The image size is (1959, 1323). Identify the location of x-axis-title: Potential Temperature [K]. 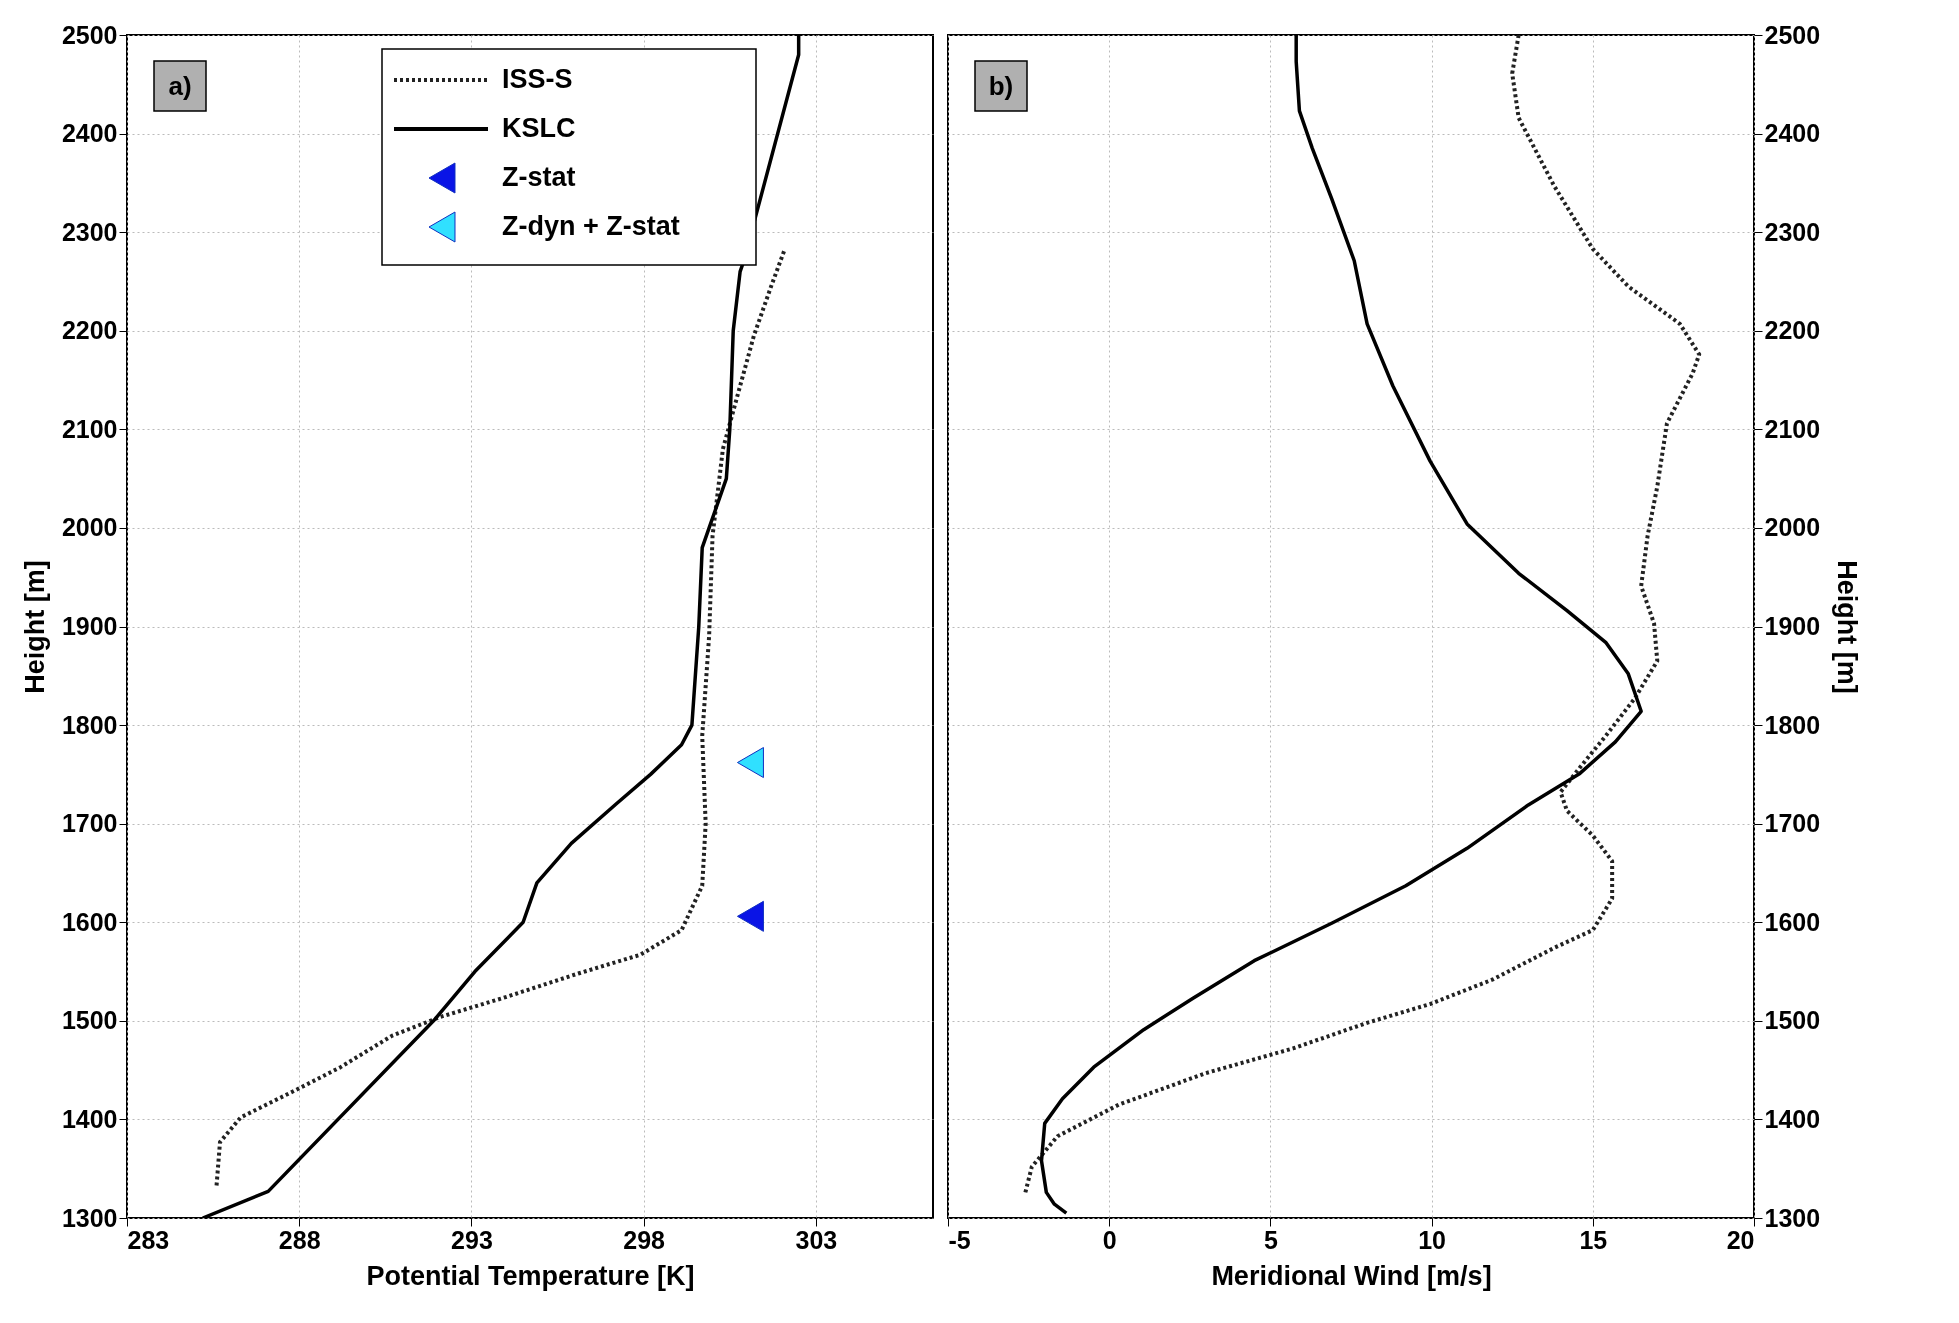
(530, 1275).